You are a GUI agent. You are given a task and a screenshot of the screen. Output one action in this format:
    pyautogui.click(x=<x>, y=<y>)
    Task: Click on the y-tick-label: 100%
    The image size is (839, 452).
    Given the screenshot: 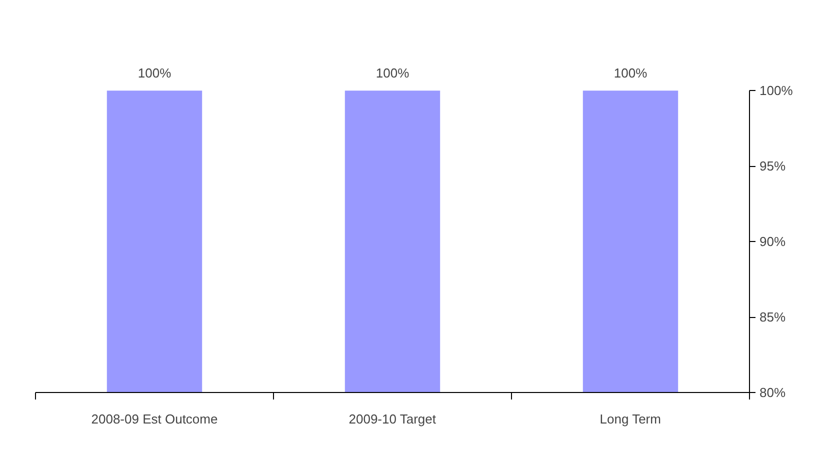 What is the action you would take?
    pyautogui.click(x=777, y=90)
    